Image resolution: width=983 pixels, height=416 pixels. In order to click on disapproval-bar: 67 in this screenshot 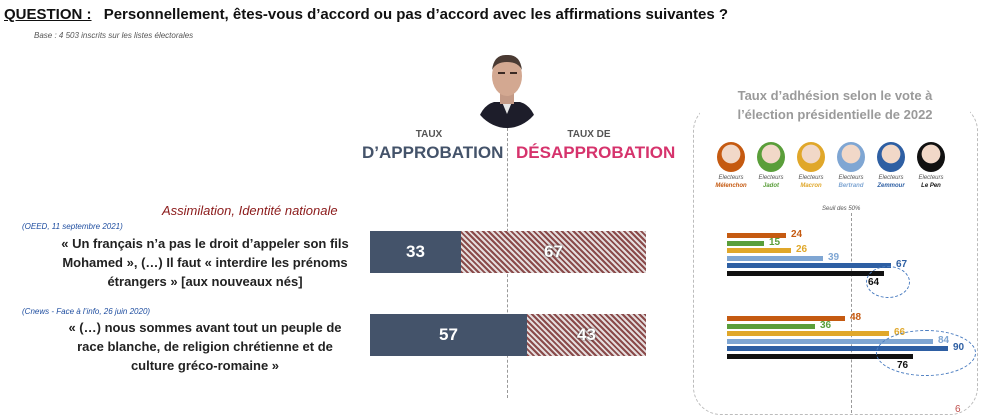, I will do `click(553, 252)`.